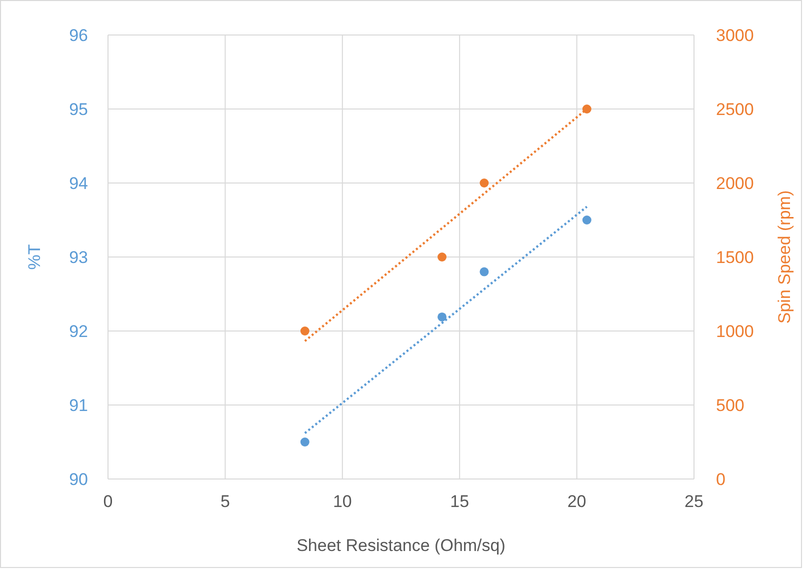 The height and width of the screenshot is (569, 803). What do you see at coordinates (721, 479) in the screenshot?
I see `y2-tick-label: 0` at bounding box center [721, 479].